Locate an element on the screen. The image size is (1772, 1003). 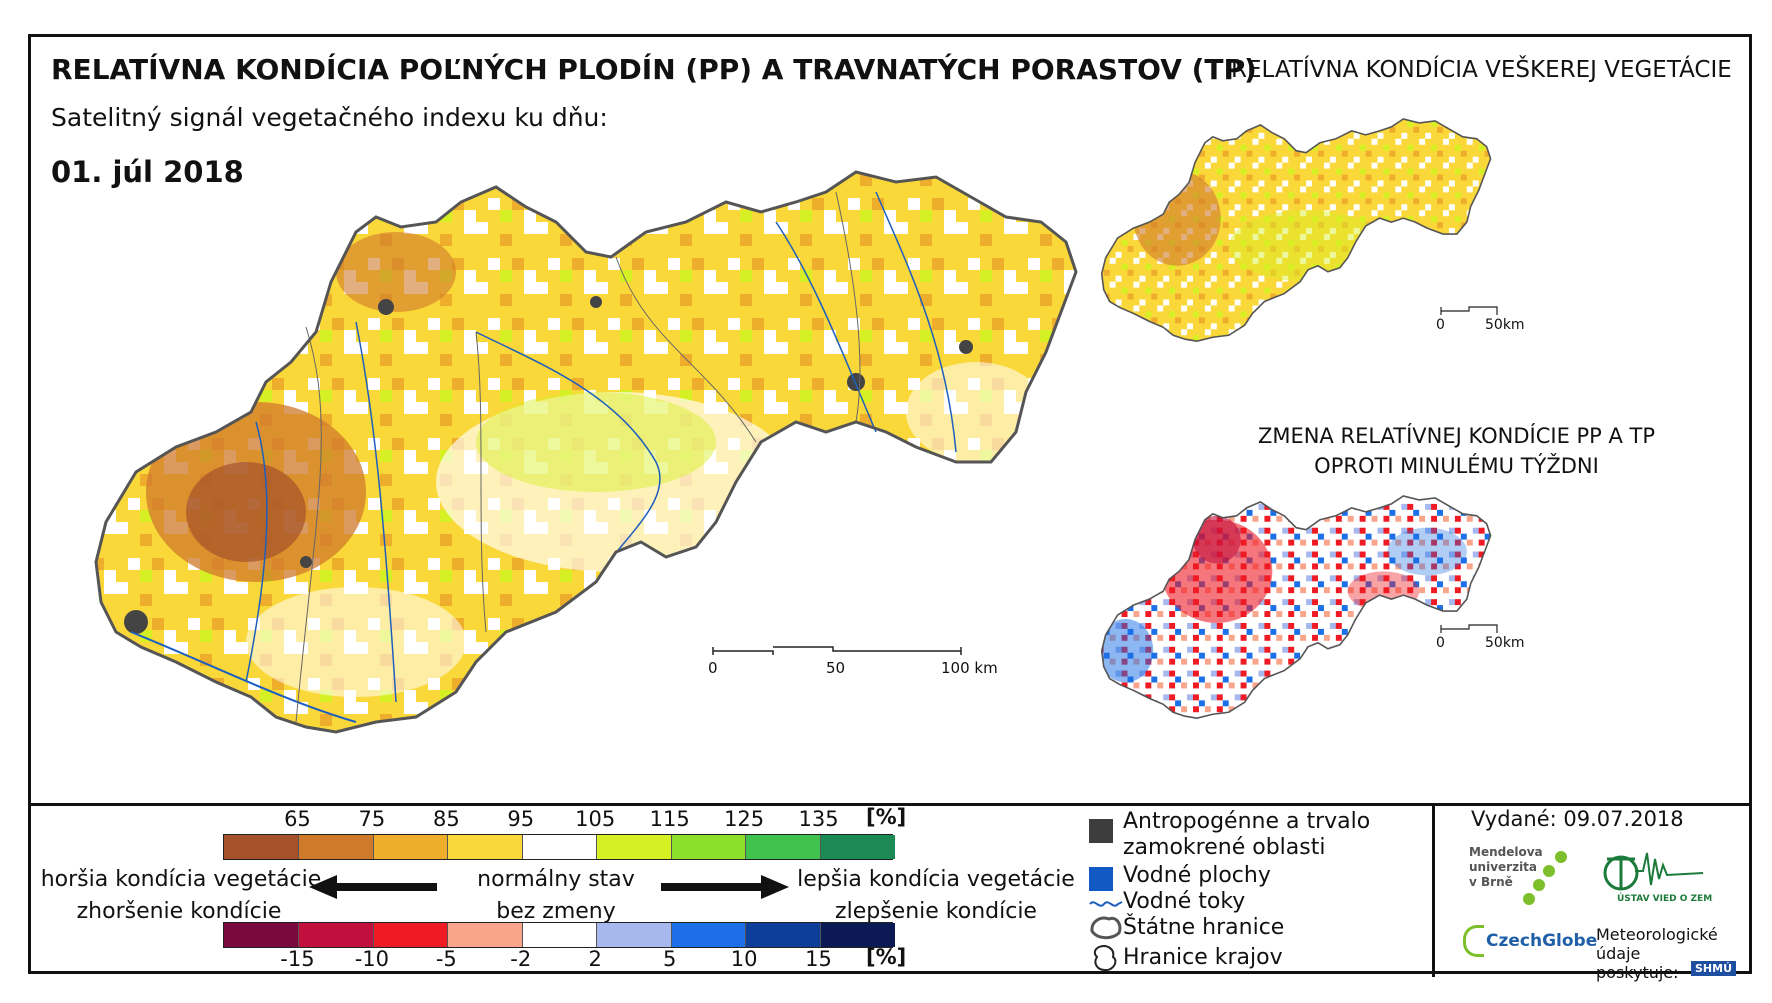
condition-tick-2: 85 is located at coordinates (446, 819).